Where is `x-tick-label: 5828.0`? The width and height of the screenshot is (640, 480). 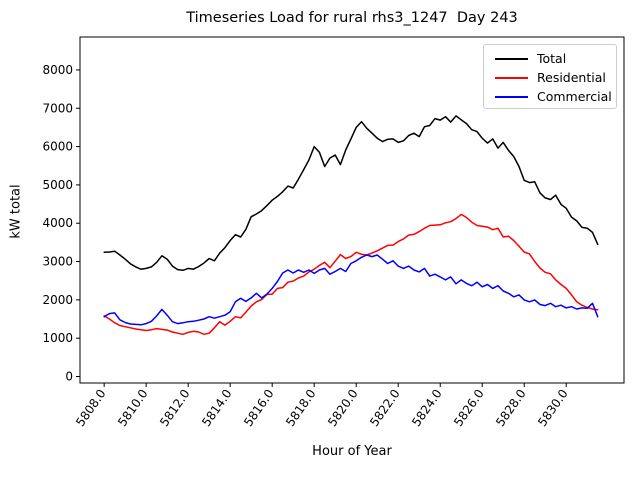
x-tick-label: 5828.0 is located at coordinates (511, 408).